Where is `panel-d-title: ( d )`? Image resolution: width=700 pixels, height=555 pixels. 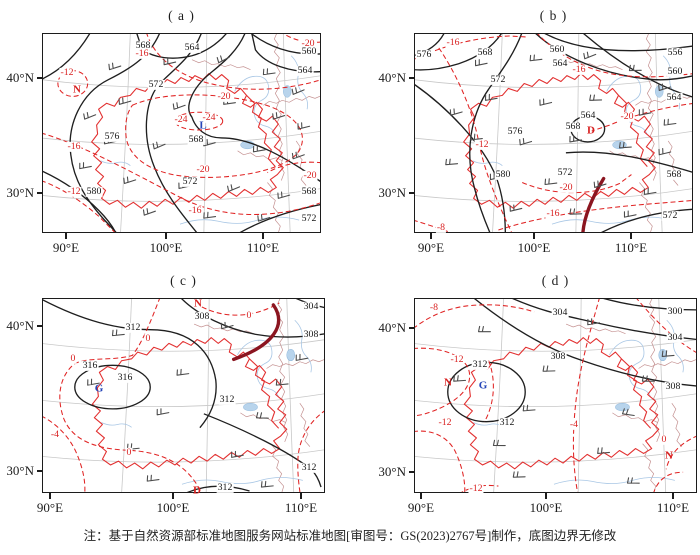
panel-d-title: ( d ) is located at coordinates (555, 280).